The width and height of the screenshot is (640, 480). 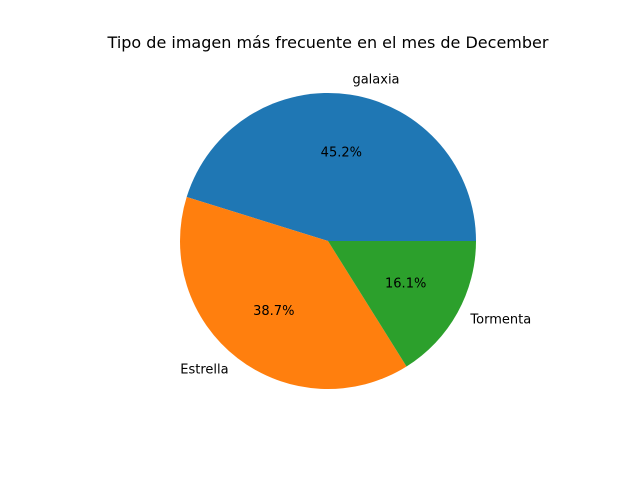 What do you see at coordinates (204, 369) in the screenshot?
I see `pie-category-label: Estrella` at bounding box center [204, 369].